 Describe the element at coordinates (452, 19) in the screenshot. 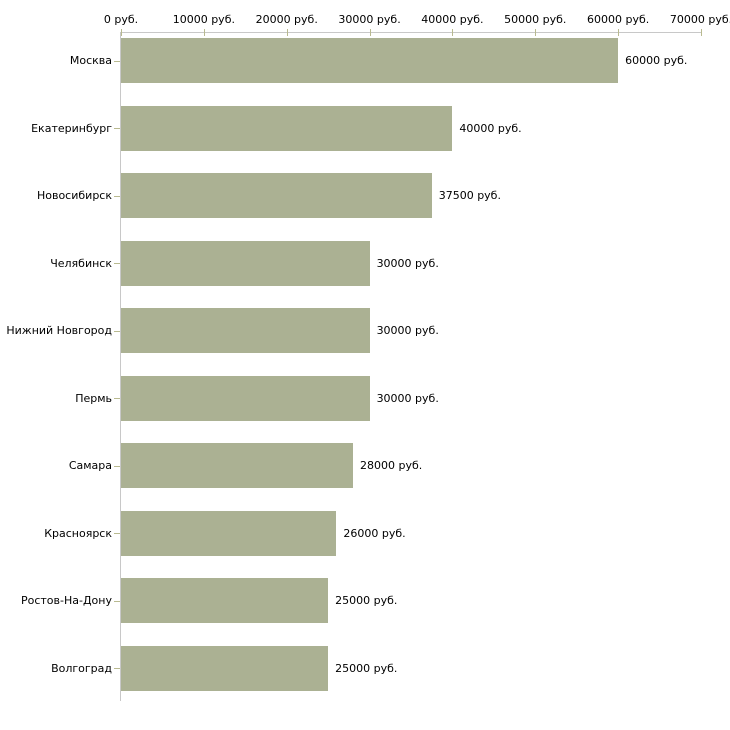

I see `x-axis-tick-label: 40000 руб.` at that location.